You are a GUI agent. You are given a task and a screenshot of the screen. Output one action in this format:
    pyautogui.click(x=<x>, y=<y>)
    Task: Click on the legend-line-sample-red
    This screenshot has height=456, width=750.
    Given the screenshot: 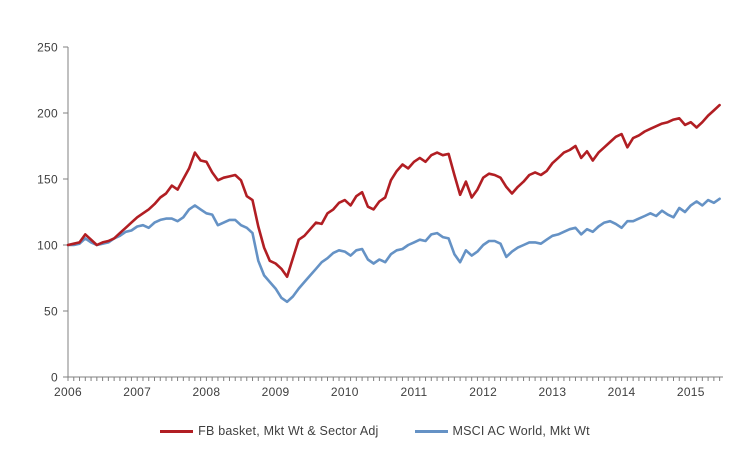 What is the action you would take?
    pyautogui.click(x=177, y=431)
    